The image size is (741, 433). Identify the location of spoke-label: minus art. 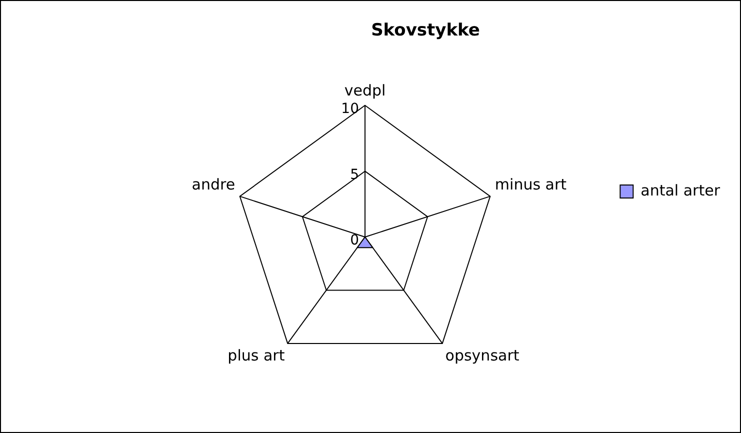
(530, 185).